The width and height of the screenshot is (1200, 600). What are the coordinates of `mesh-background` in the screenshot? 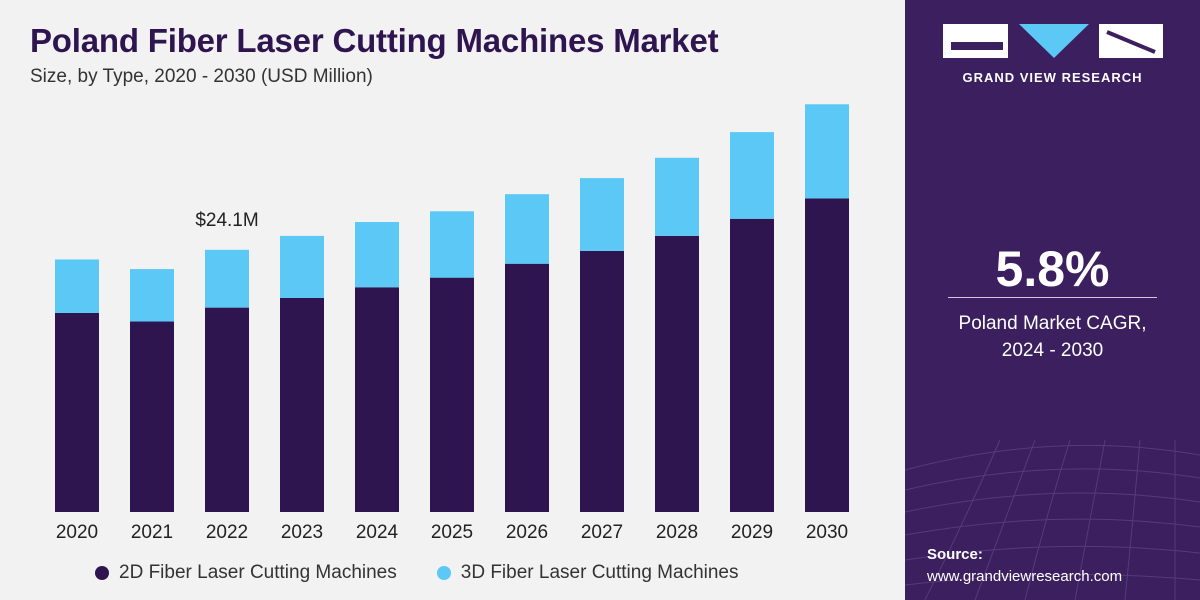 It's located at (1052, 519).